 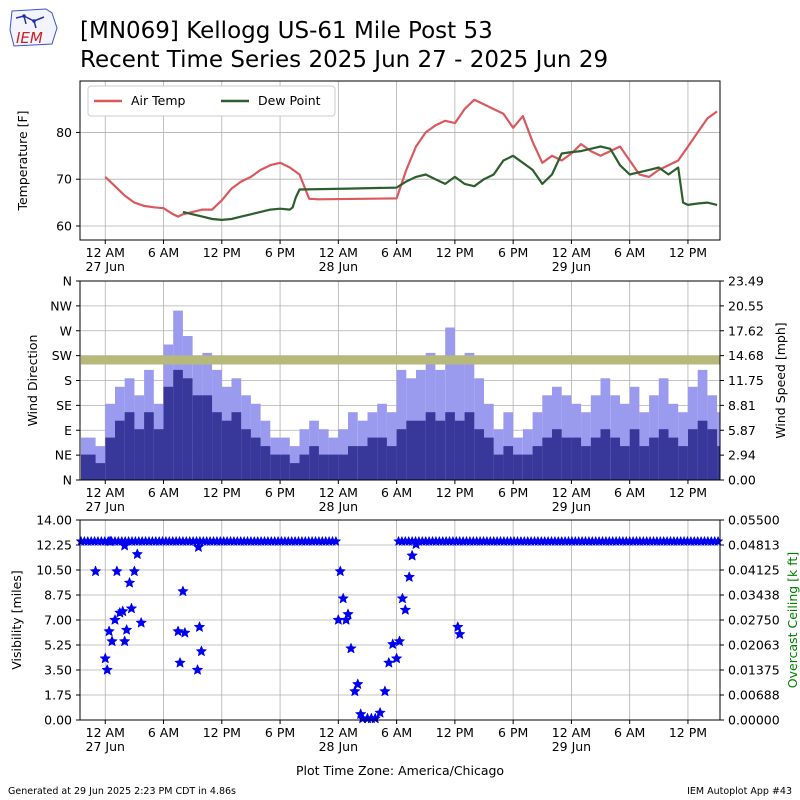 What do you see at coordinates (286, 31) in the screenshot?
I see `chart-title: [MN069] Kellogg US-61 Mile Post 53` at bounding box center [286, 31].